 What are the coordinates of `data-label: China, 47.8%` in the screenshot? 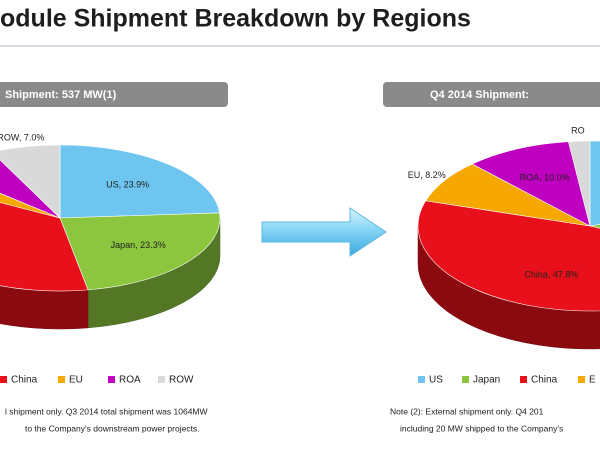 It's located at (551, 274).